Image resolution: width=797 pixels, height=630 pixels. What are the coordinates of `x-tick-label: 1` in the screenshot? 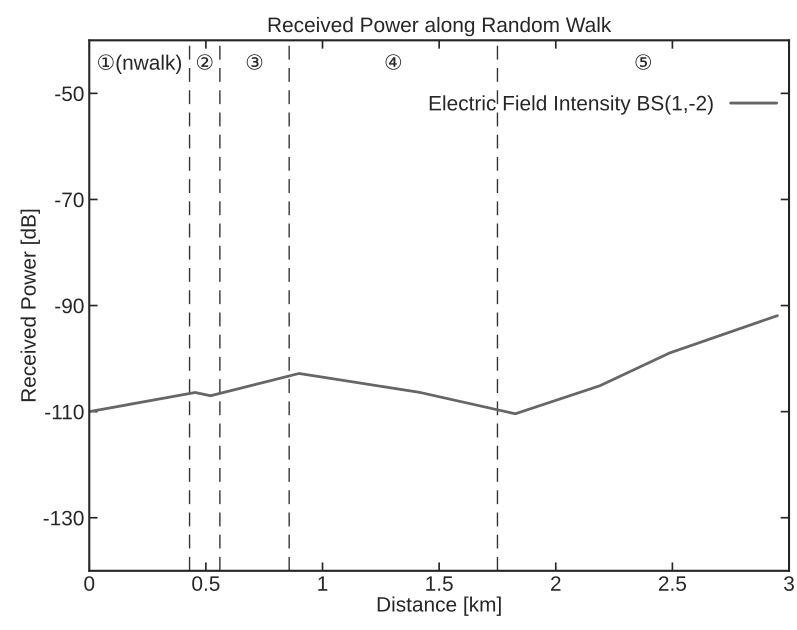 It's located at (323, 583).